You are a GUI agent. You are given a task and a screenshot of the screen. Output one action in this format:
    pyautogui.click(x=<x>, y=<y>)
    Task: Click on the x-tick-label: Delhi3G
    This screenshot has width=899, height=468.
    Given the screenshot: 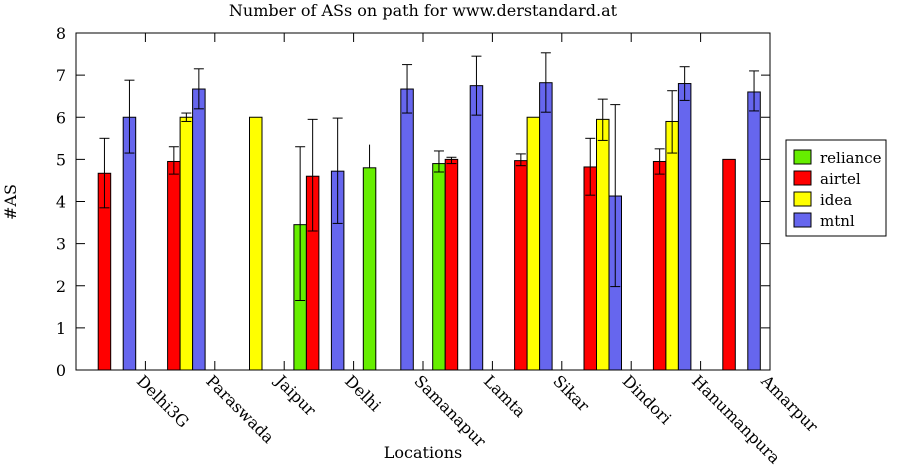 What is the action you would take?
    pyautogui.click(x=163, y=401)
    